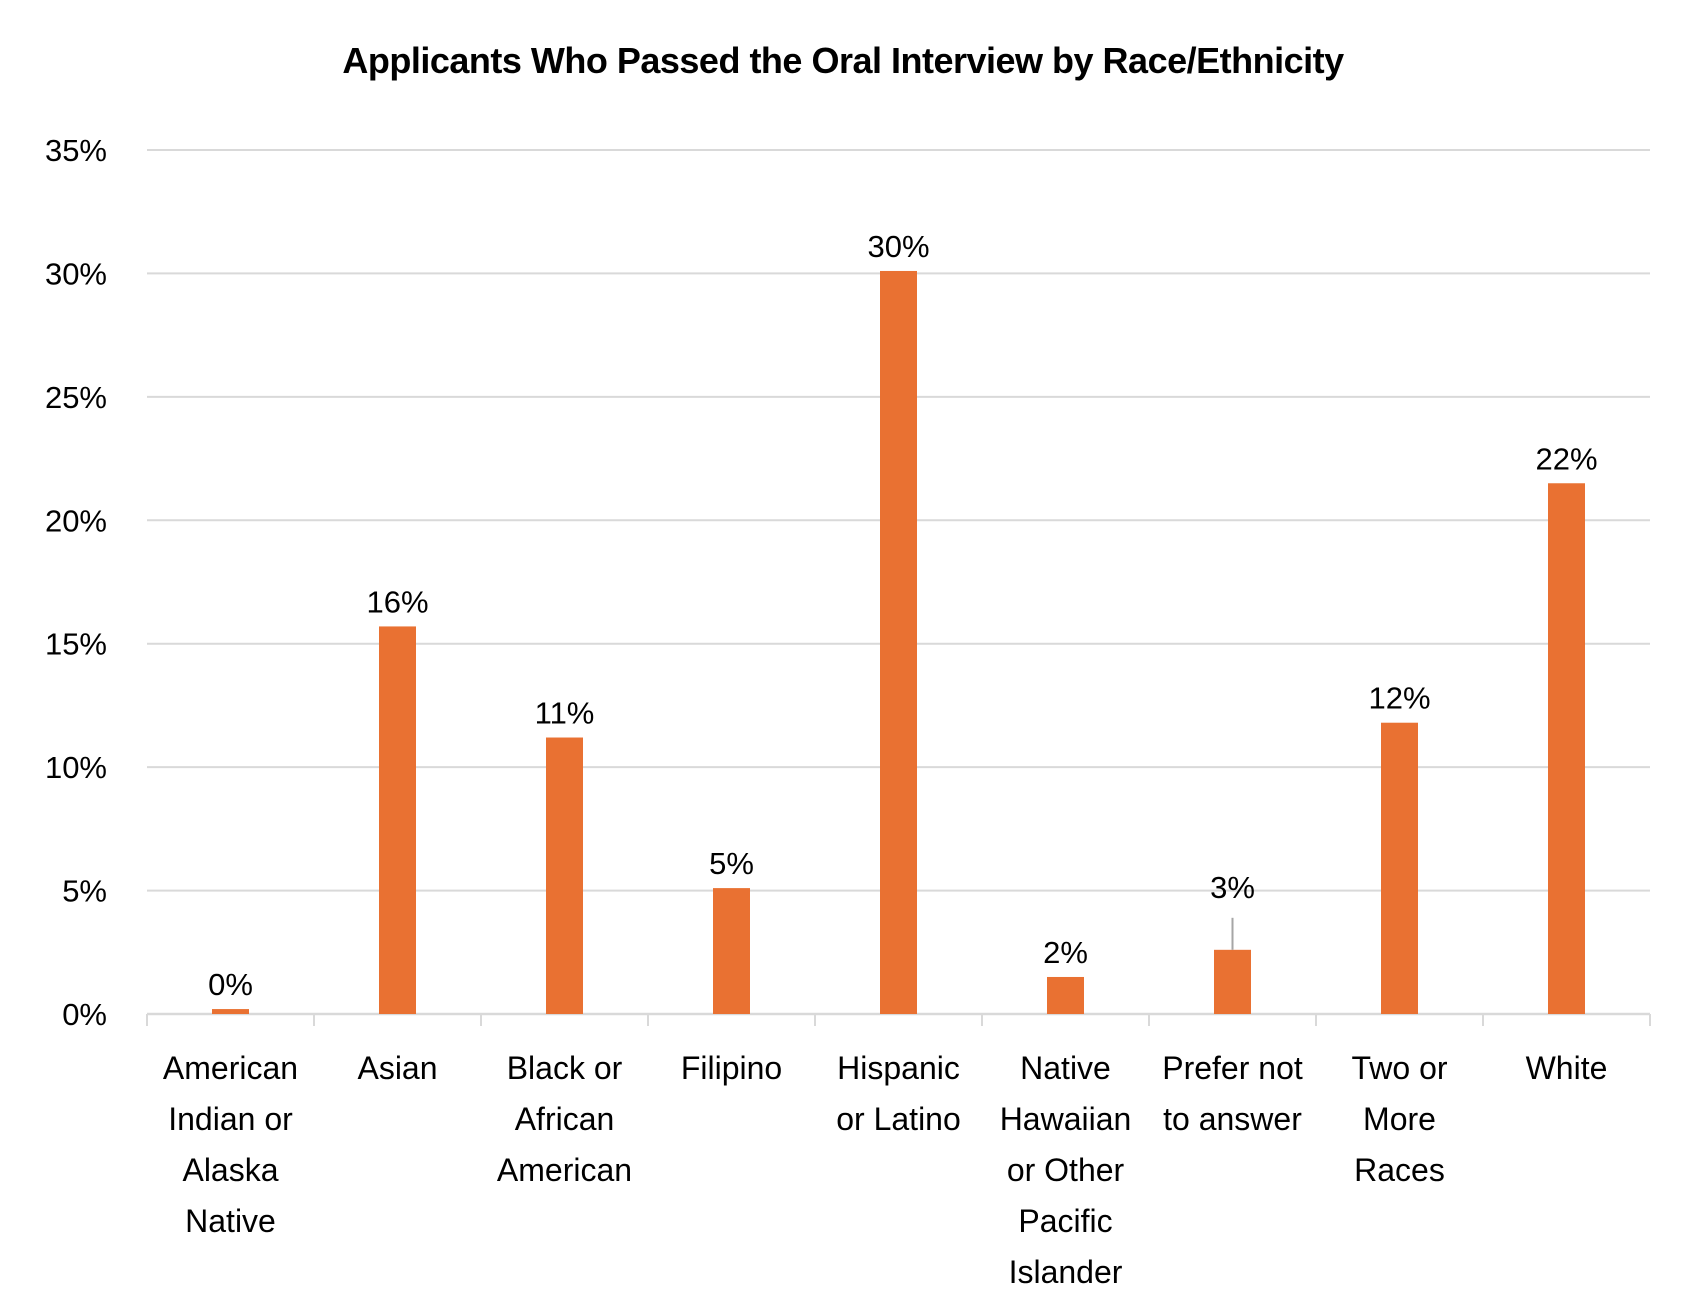  Describe the element at coordinates (1066, 1119) in the screenshot. I see `x-tick-label: Hawaiian` at that location.